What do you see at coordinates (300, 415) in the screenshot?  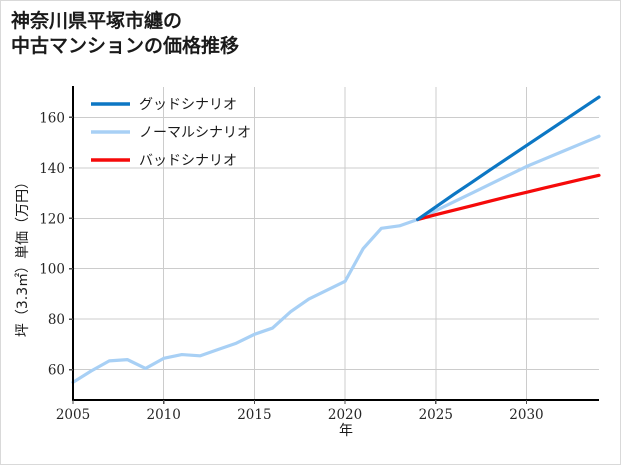 I see `x-tick-labels: 2005 2010 2015 2020 2025 2030` at bounding box center [300, 415].